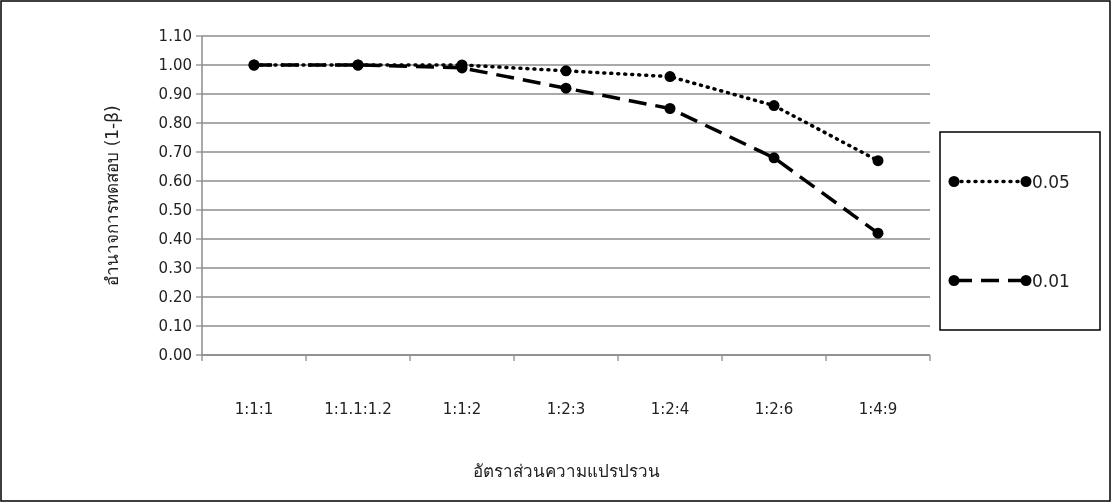 This screenshot has width=1111, height=502. Describe the element at coordinates (175, 268) in the screenshot. I see `y-tick-label: 0.30` at that location.